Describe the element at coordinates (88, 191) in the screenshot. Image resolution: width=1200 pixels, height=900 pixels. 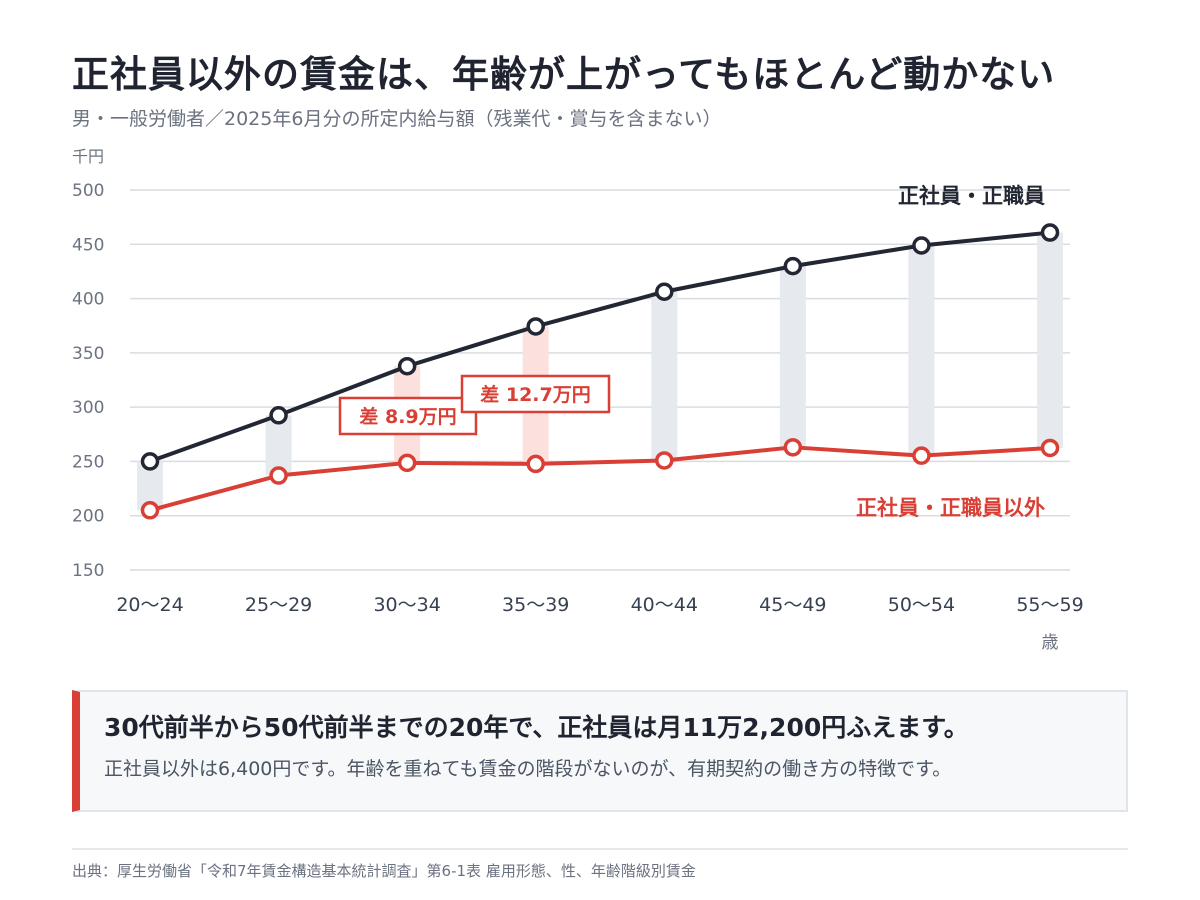
I see `y-tick-label: 500` at that location.